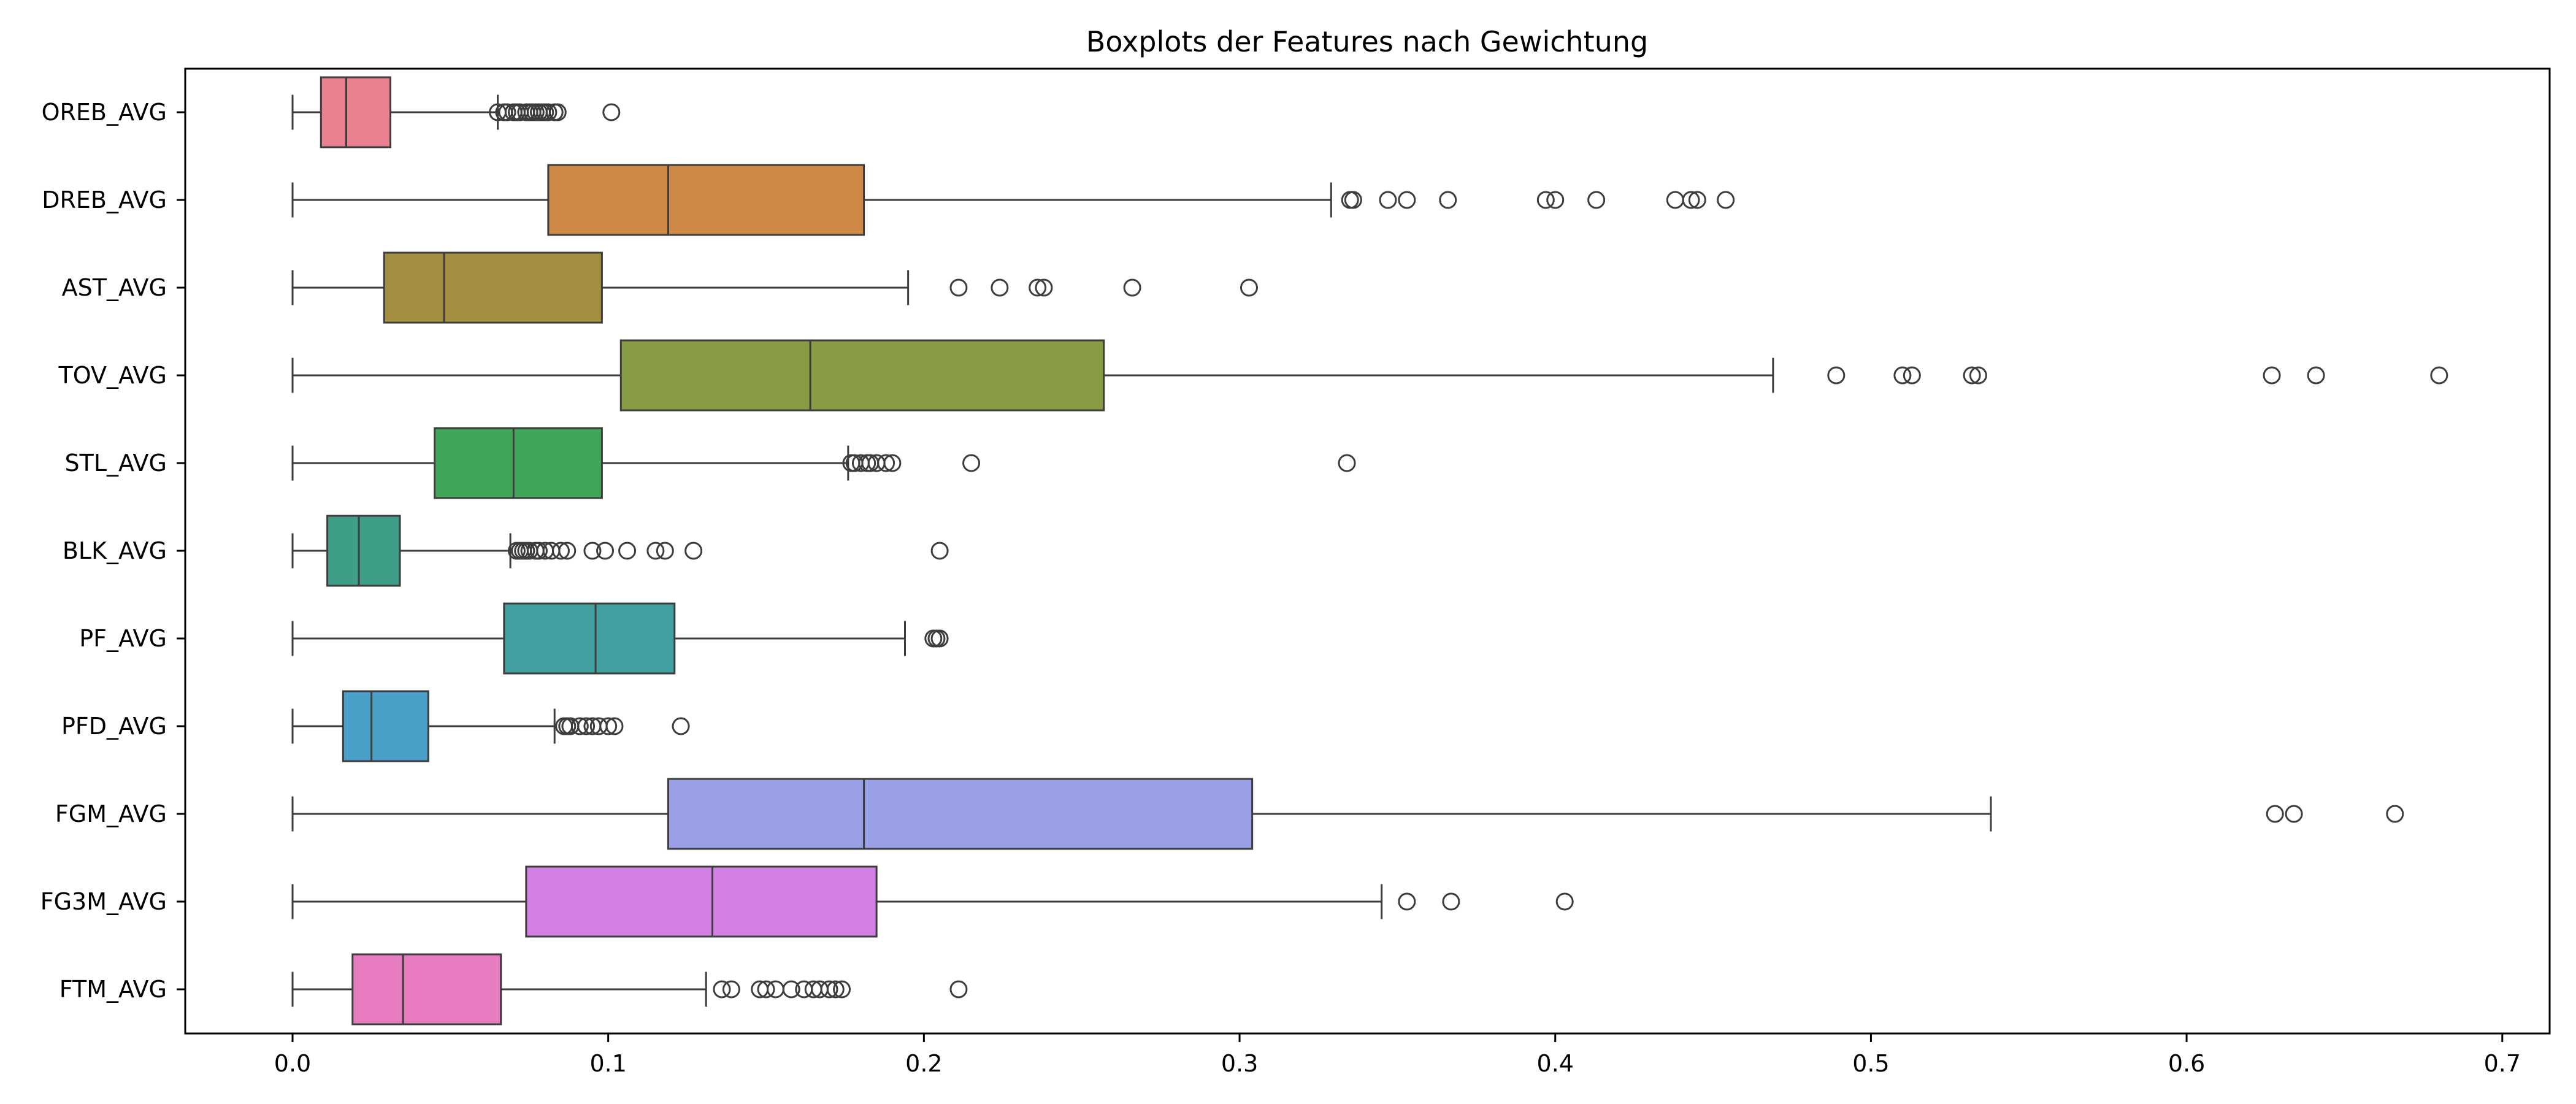 The height and width of the screenshot is (1104, 2576). Describe the element at coordinates (115, 463) in the screenshot. I see `y-tick-label: STL_AVG` at that location.